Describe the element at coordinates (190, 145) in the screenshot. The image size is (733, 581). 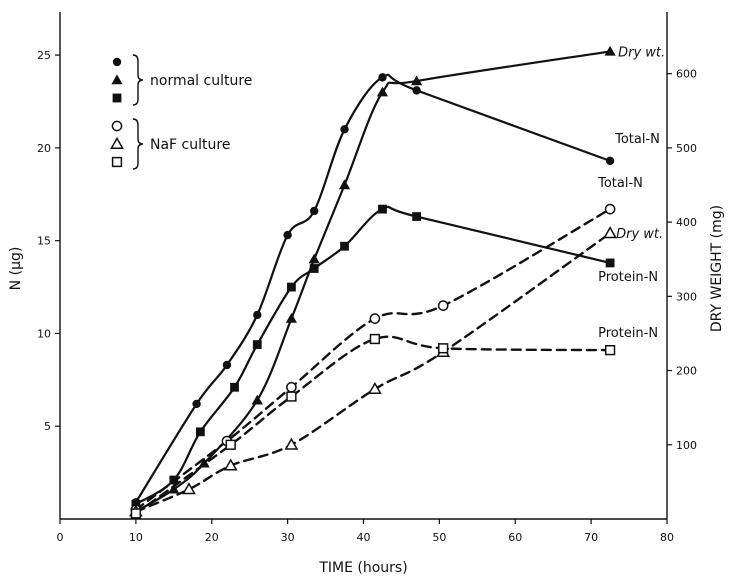
I see `legend-label-naf-culture: NaF culture` at that location.